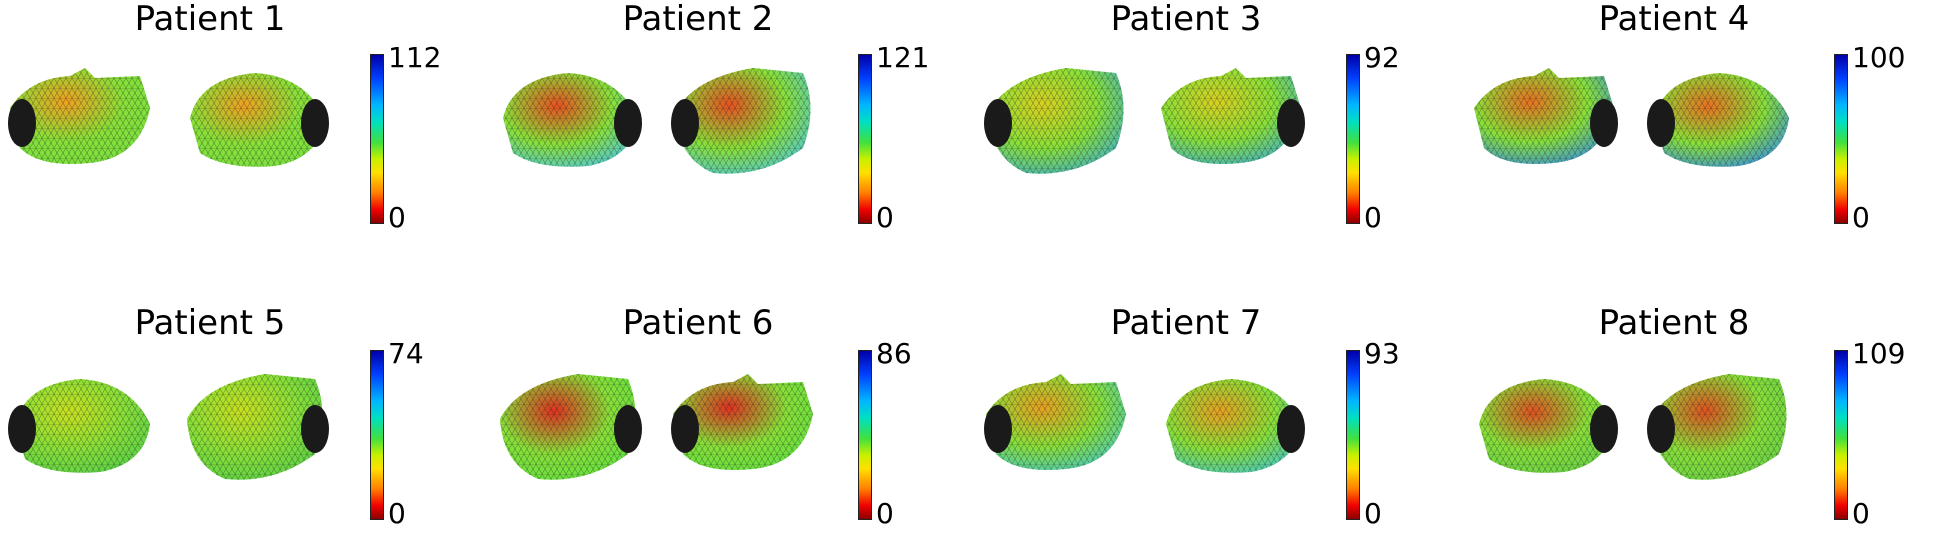 This screenshot has height=537, width=1951. I want to click on colorbar-max-label: 86, so click(894, 353).